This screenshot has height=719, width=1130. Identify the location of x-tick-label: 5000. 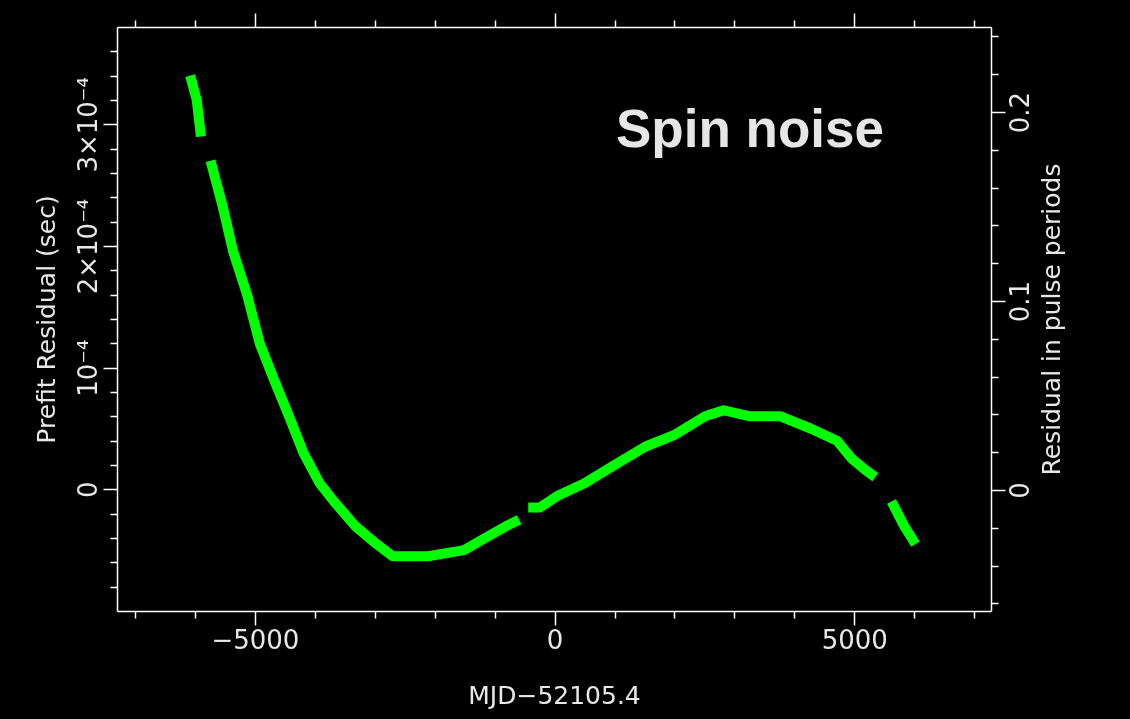
(854, 639).